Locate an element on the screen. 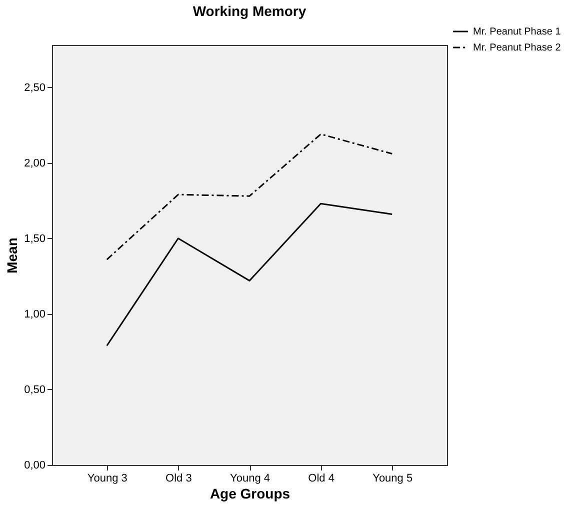  x-tick-label: Old 4 is located at coordinates (321, 478).